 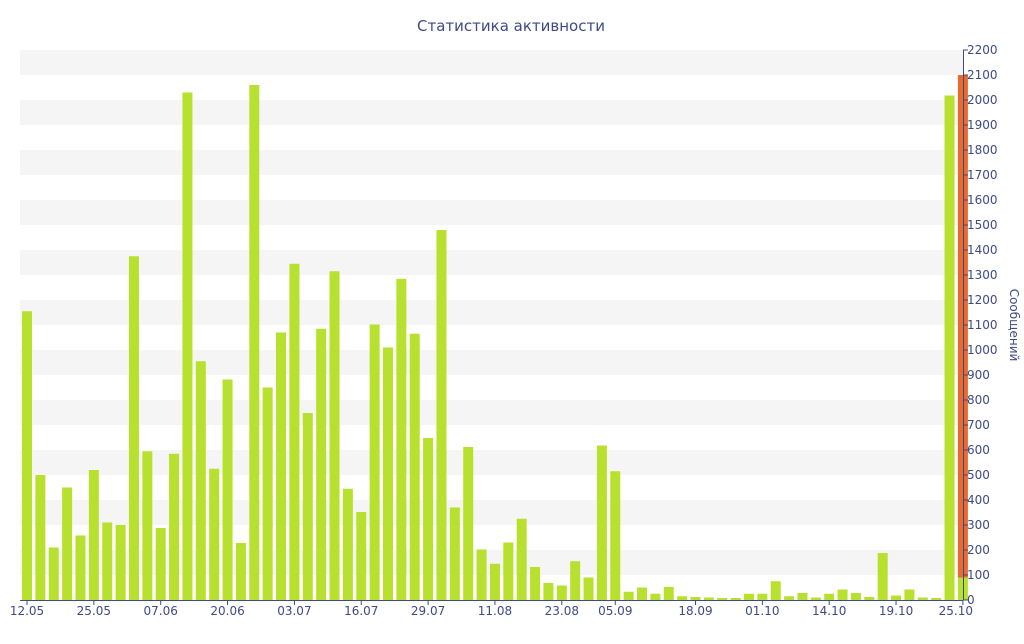 I want to click on x-tick-label: 03.07, so click(x=294, y=611).